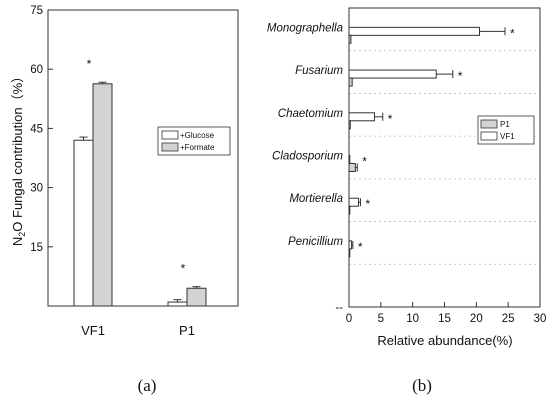 This screenshot has width=550, height=401. Describe the element at coordinates (508, 319) in the screenshot. I see `x-tick-label: 25` at that location.